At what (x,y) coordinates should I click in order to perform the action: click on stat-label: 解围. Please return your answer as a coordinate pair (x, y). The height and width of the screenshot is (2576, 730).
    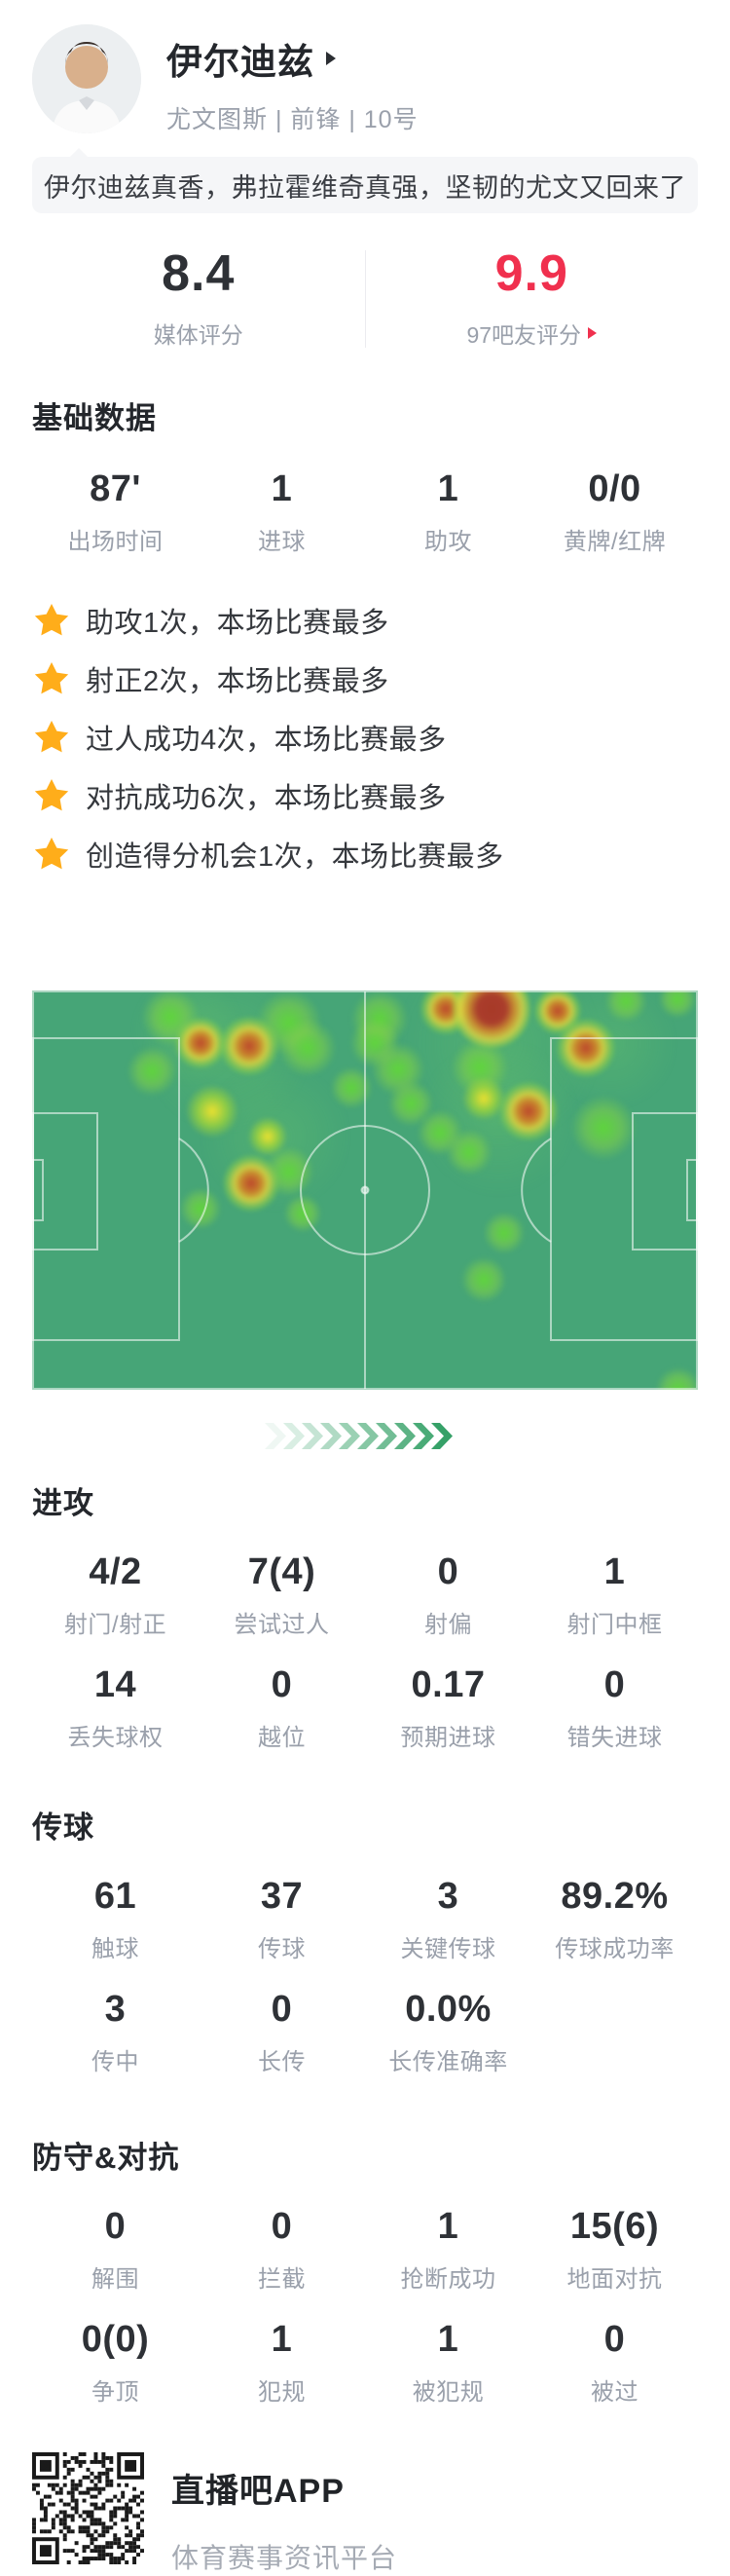
    Looking at the image, I should click on (115, 2279).